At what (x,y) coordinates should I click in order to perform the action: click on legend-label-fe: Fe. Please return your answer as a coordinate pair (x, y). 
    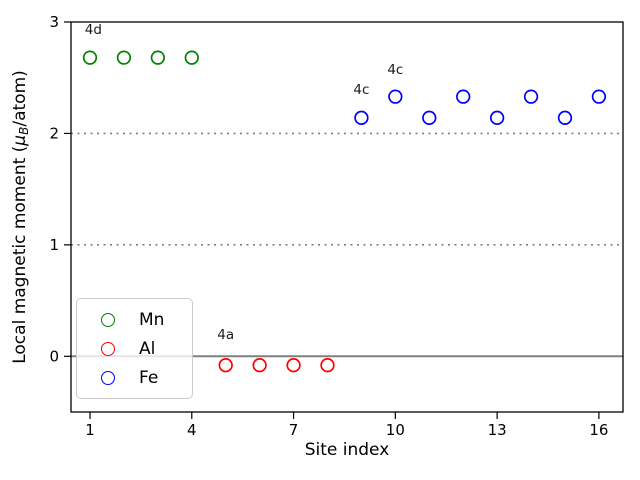
    Looking at the image, I should click on (149, 377).